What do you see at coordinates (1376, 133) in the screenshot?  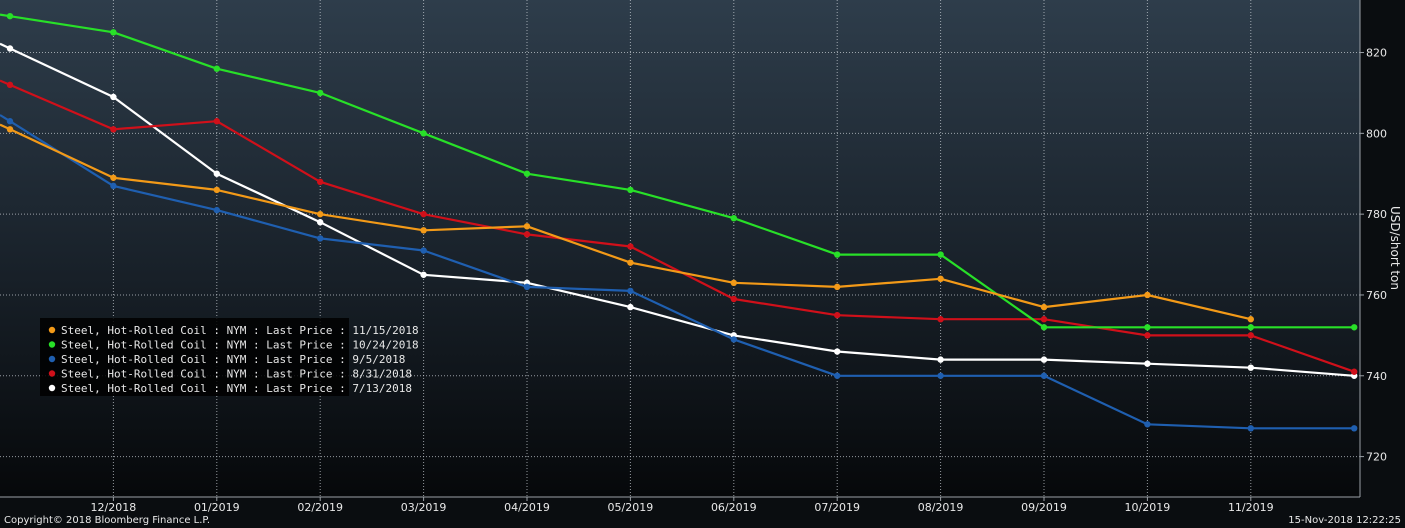 I see `y-tick-label: 800` at bounding box center [1376, 133].